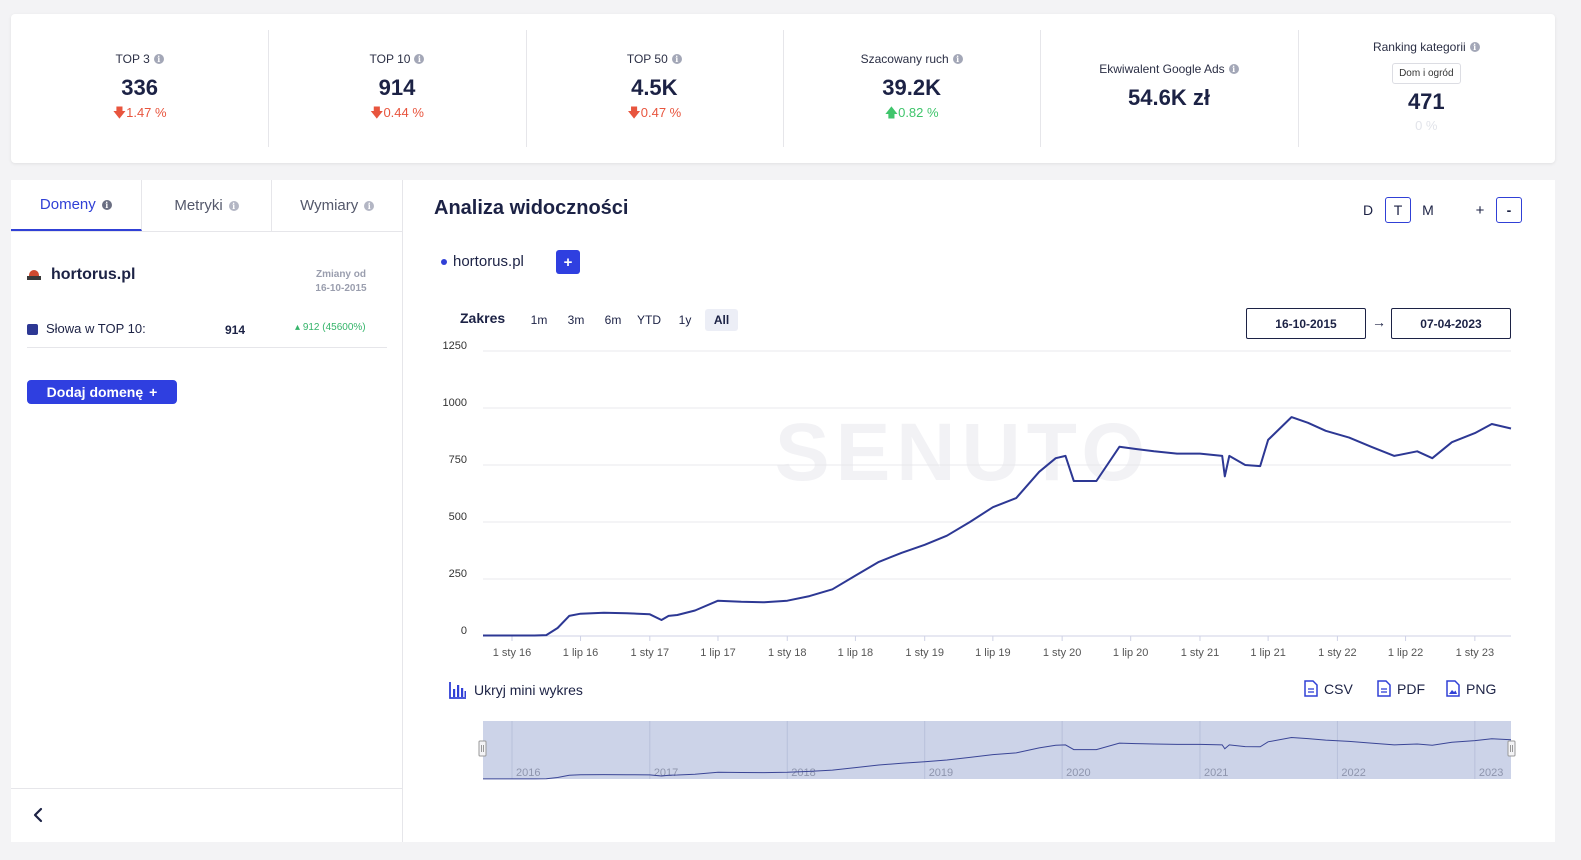  I want to click on tab-domeny: Domeny i, so click(76, 205).